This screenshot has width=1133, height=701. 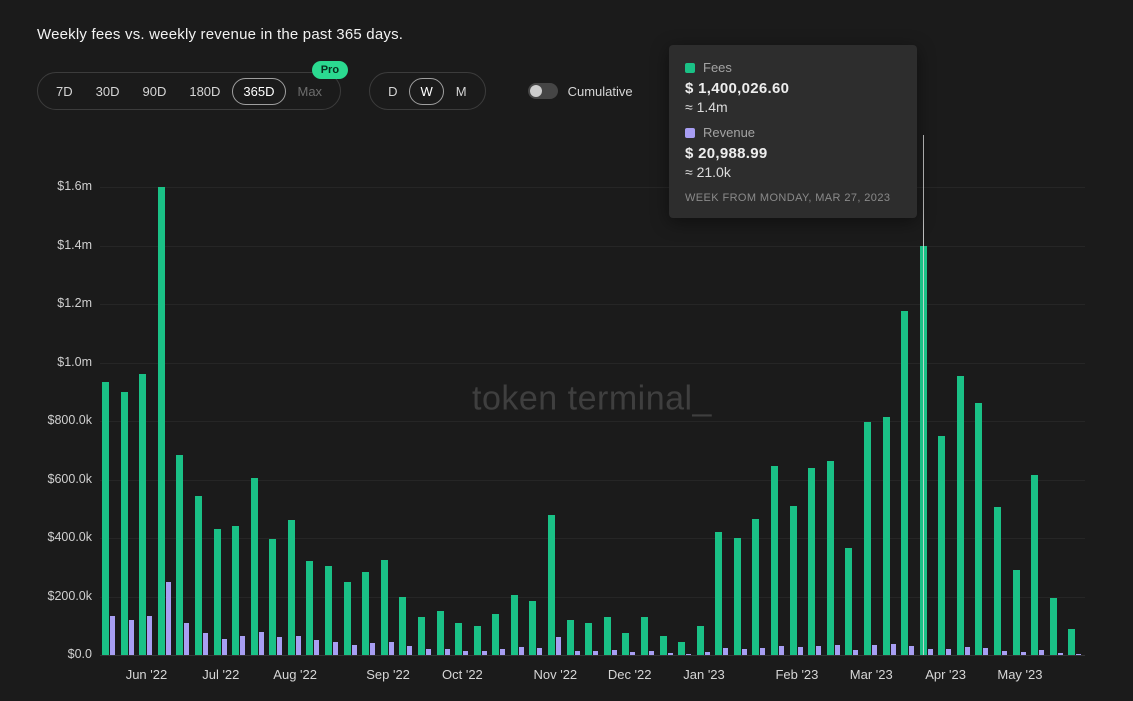 What do you see at coordinates (392, 91) in the screenshot?
I see `granularity-daily-button: D` at bounding box center [392, 91].